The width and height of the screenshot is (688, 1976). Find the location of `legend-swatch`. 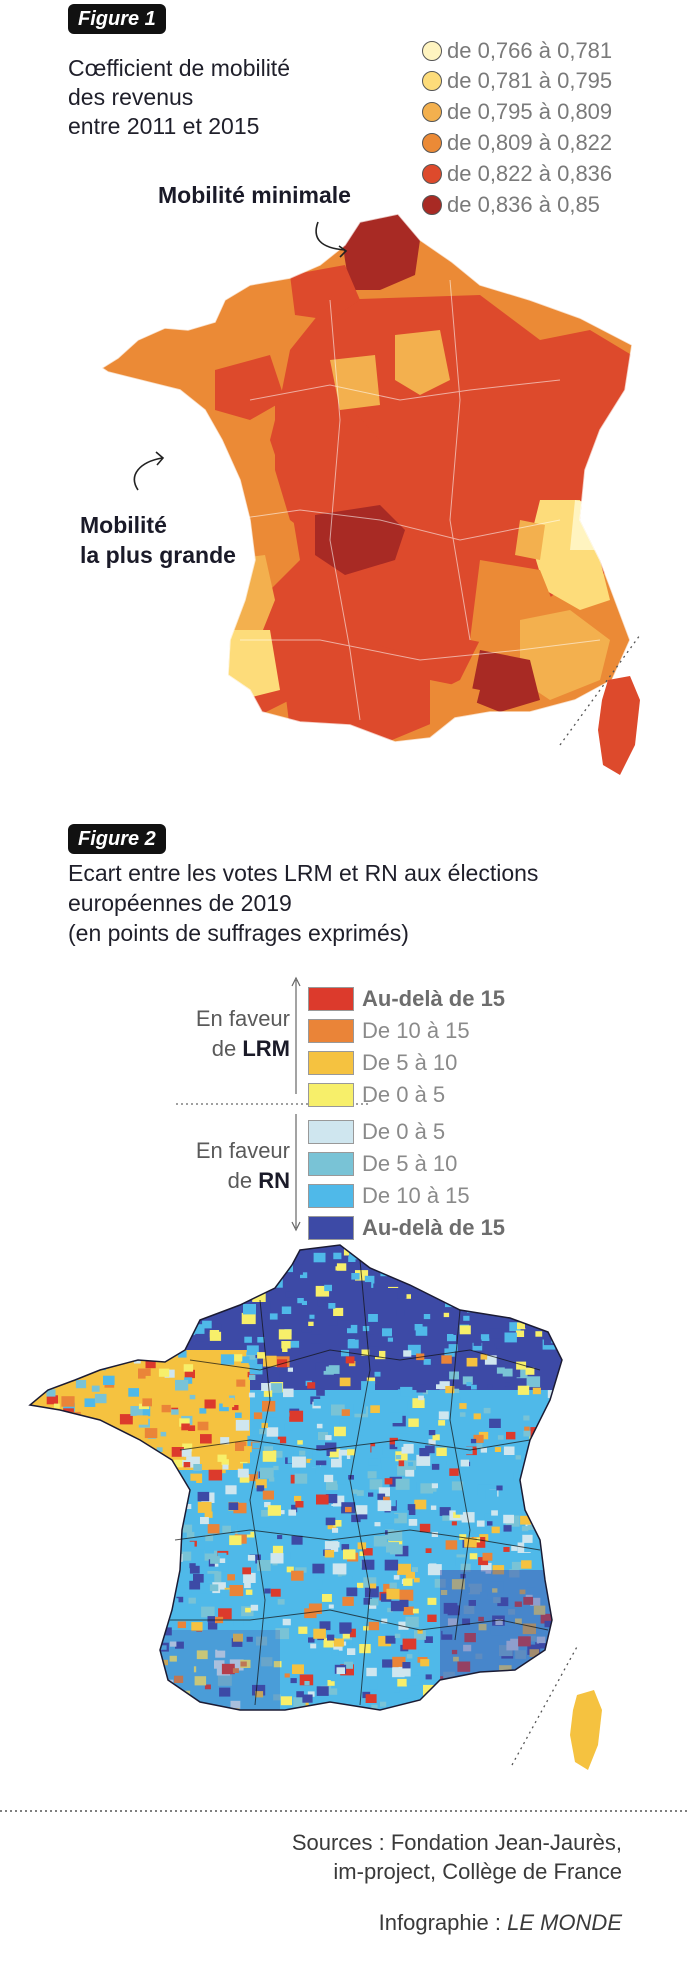

legend-swatch is located at coordinates (331, 1095).